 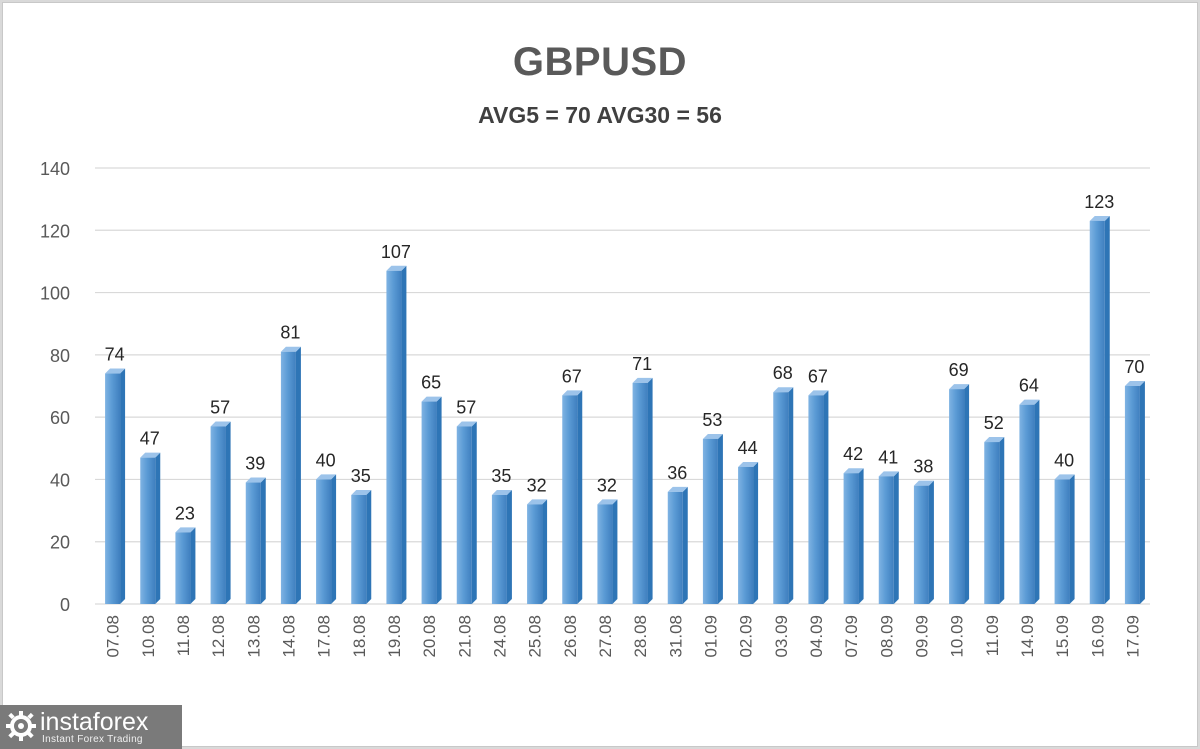 What do you see at coordinates (290, 333) in the screenshot?
I see `data-label: 81` at bounding box center [290, 333].